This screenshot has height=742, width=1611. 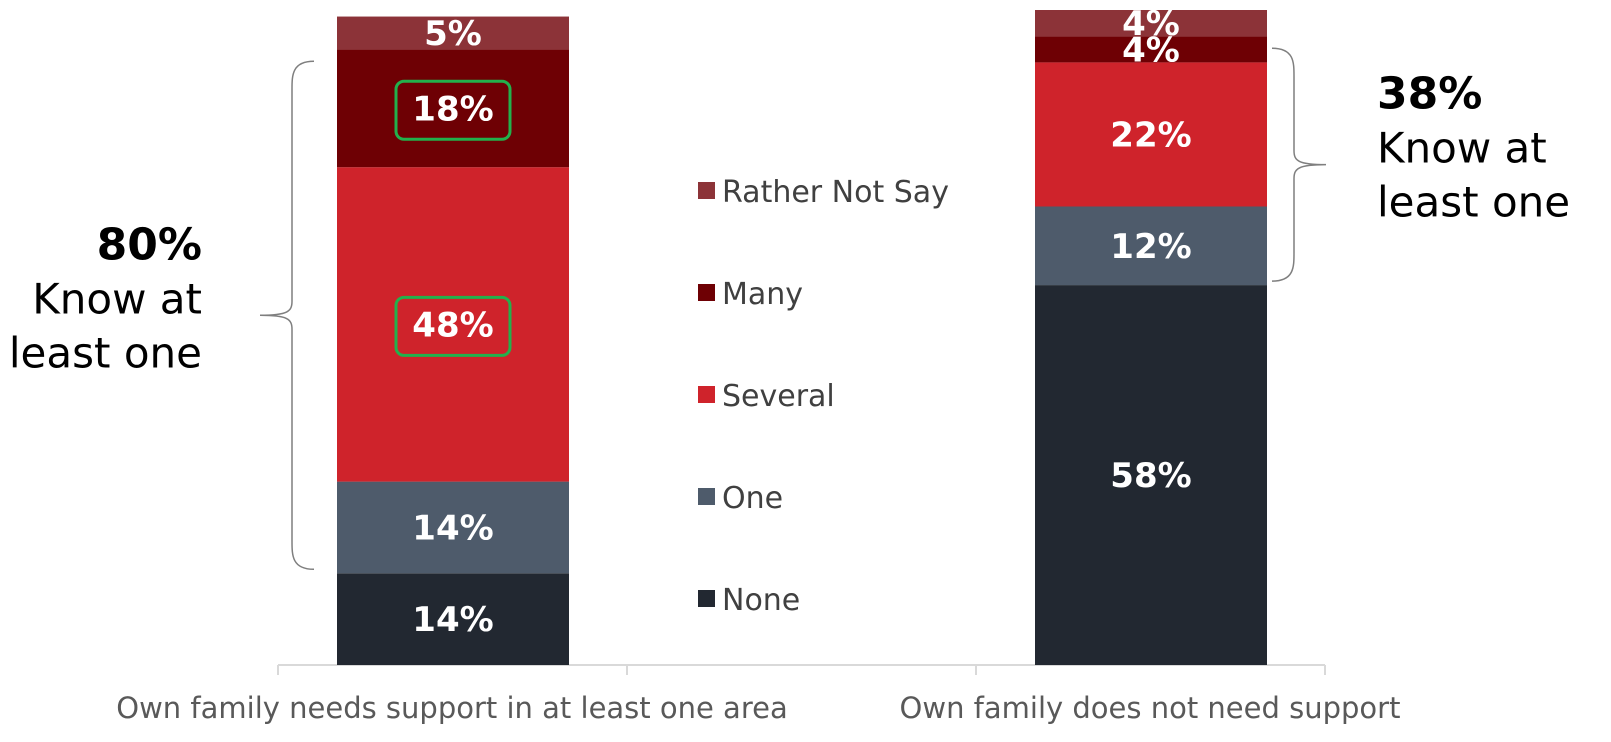 What do you see at coordinates (1150, 708) in the screenshot?
I see `category-label: Own family does not need support` at bounding box center [1150, 708].